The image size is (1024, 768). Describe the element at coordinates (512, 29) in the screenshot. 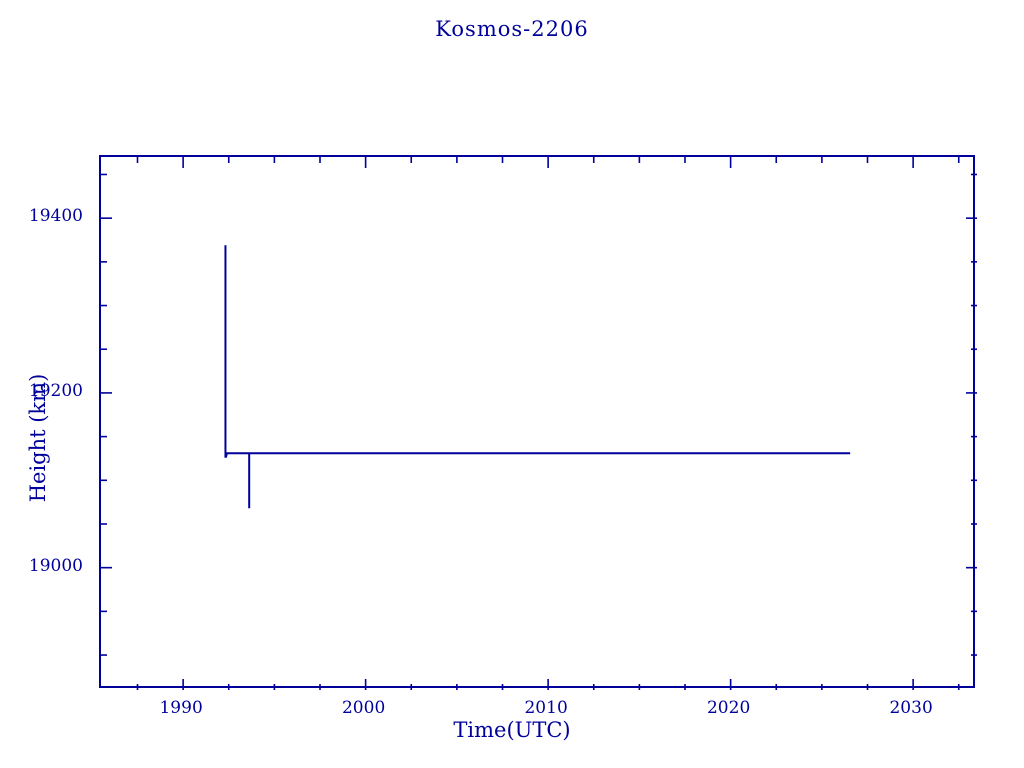

I see `page-title: Kosmos-2206` at that location.